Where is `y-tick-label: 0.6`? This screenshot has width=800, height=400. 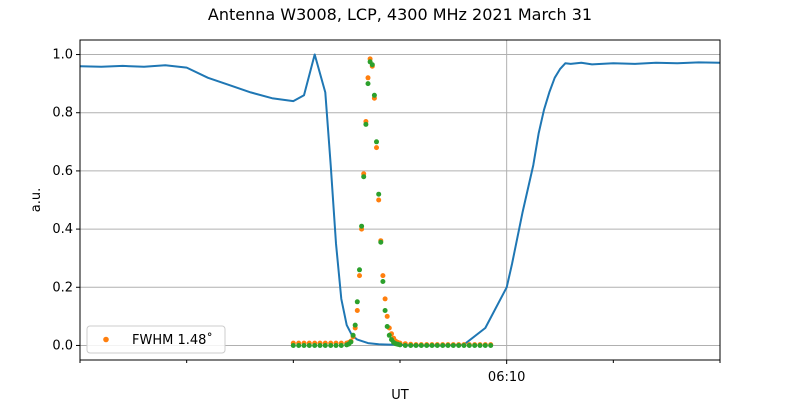
y-tick-label: 0.6 is located at coordinates (62, 171).